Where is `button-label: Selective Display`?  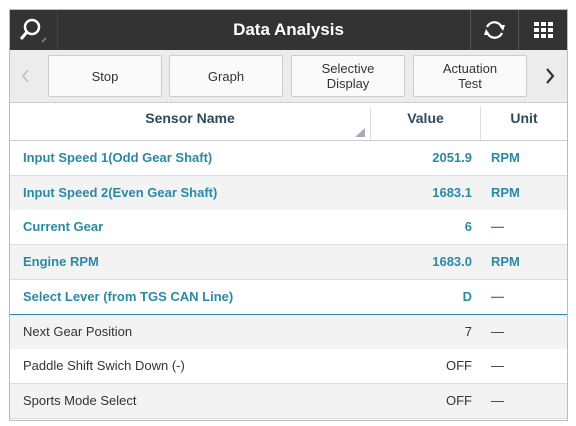 button-label: Selective Display is located at coordinates (348, 76).